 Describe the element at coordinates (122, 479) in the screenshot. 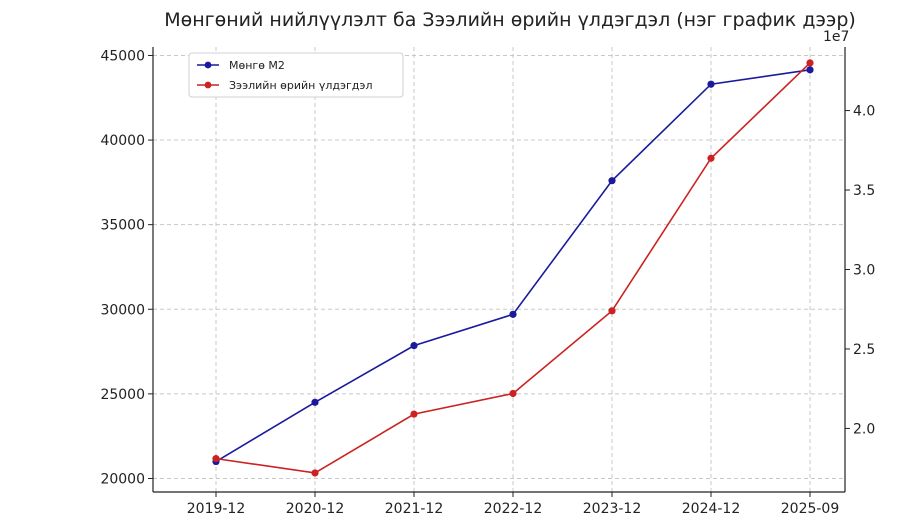

I see `left-tick-label: 20000` at that location.